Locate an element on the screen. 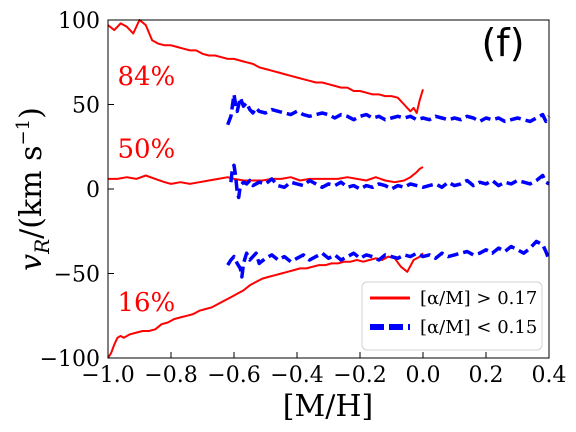 This screenshot has height=432, width=576. y-axis-label-subscript: R is located at coordinates (42, 247).